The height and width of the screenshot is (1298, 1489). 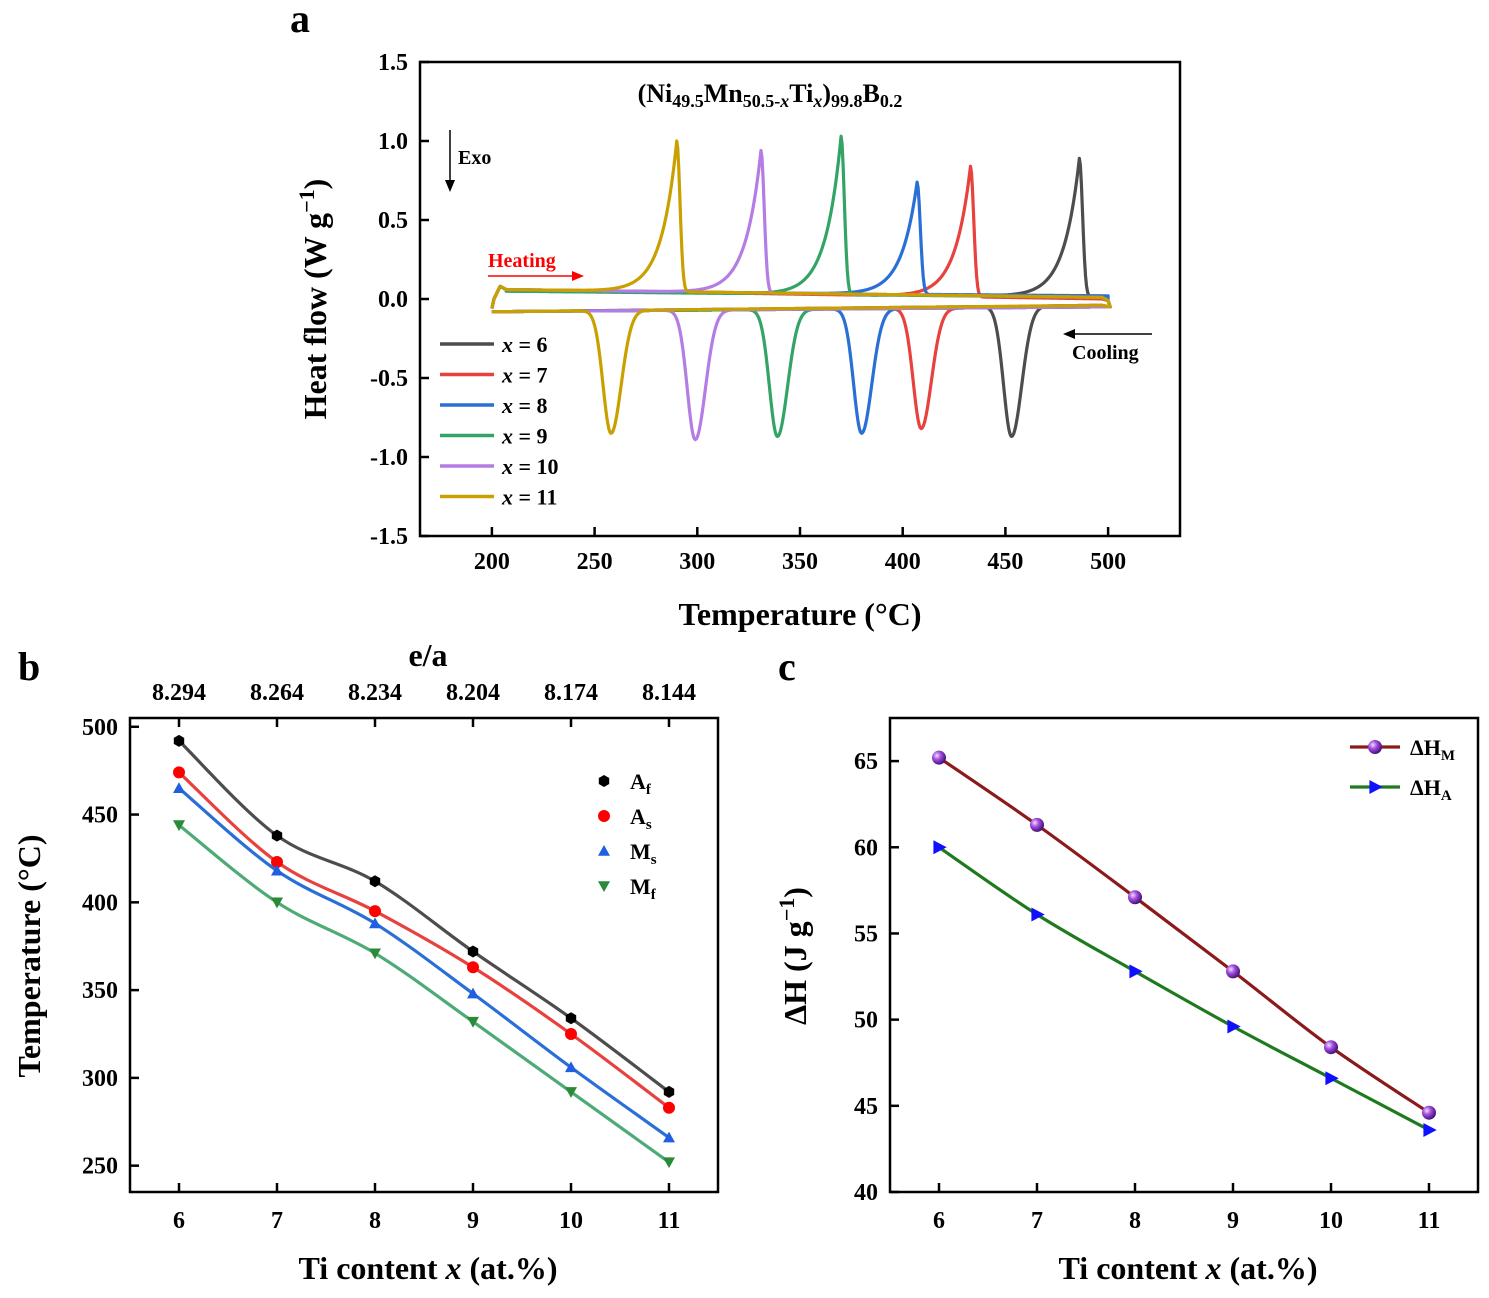 What do you see at coordinates (393, 63) in the screenshot?
I see `y-tick-label-a: 1.5` at bounding box center [393, 63].